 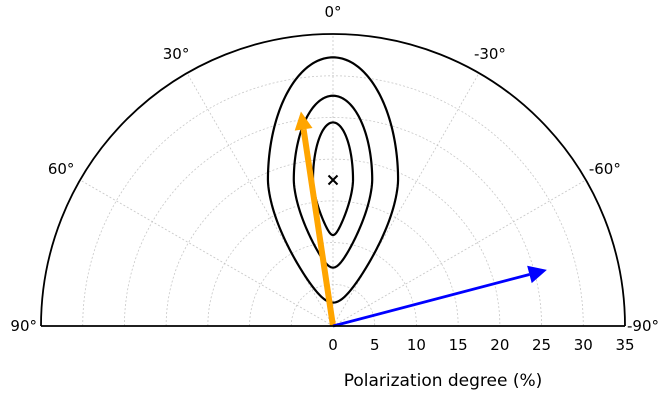 What do you see at coordinates (23, 326) in the screenshot?
I see `angle-label: 90°` at bounding box center [23, 326].